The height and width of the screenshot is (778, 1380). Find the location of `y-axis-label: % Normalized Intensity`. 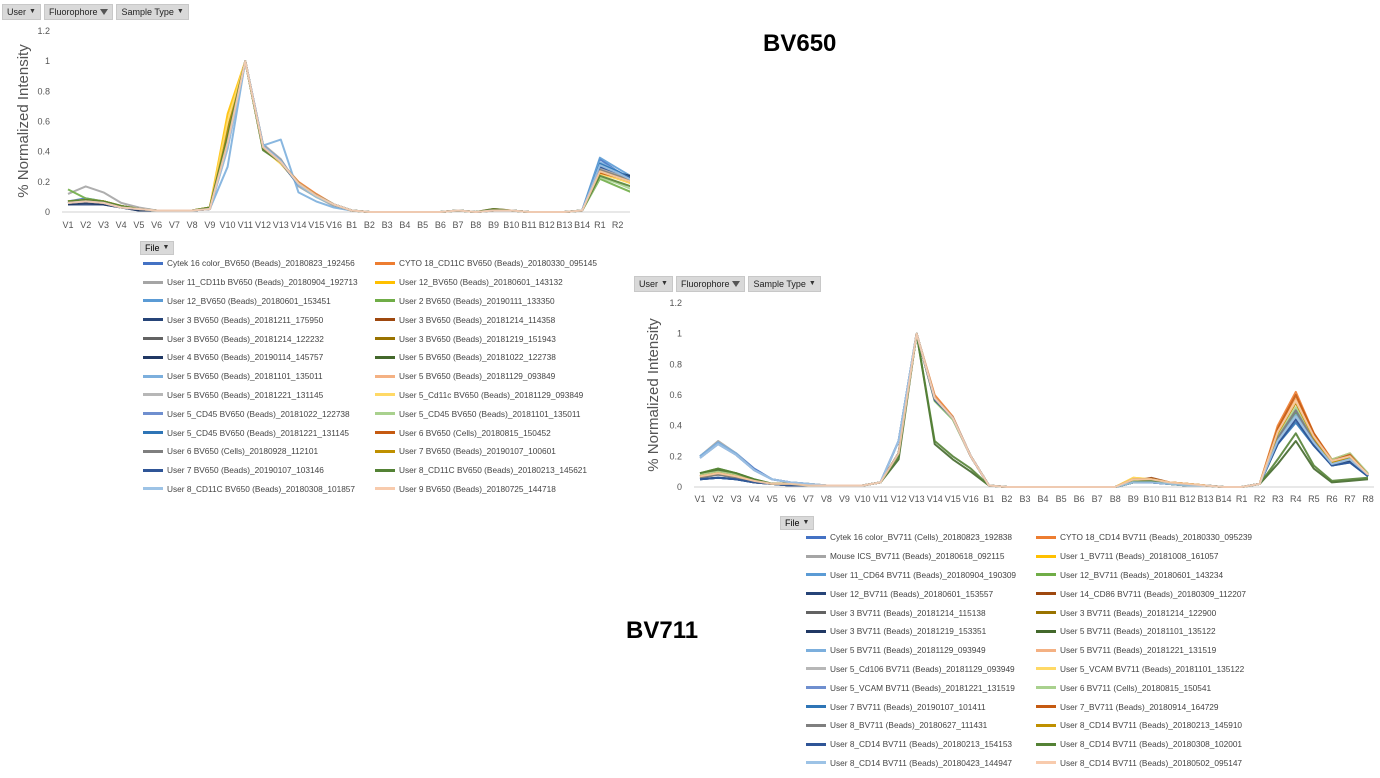

y-axis-label: % Normalized Intensity is located at coordinates (653, 395).